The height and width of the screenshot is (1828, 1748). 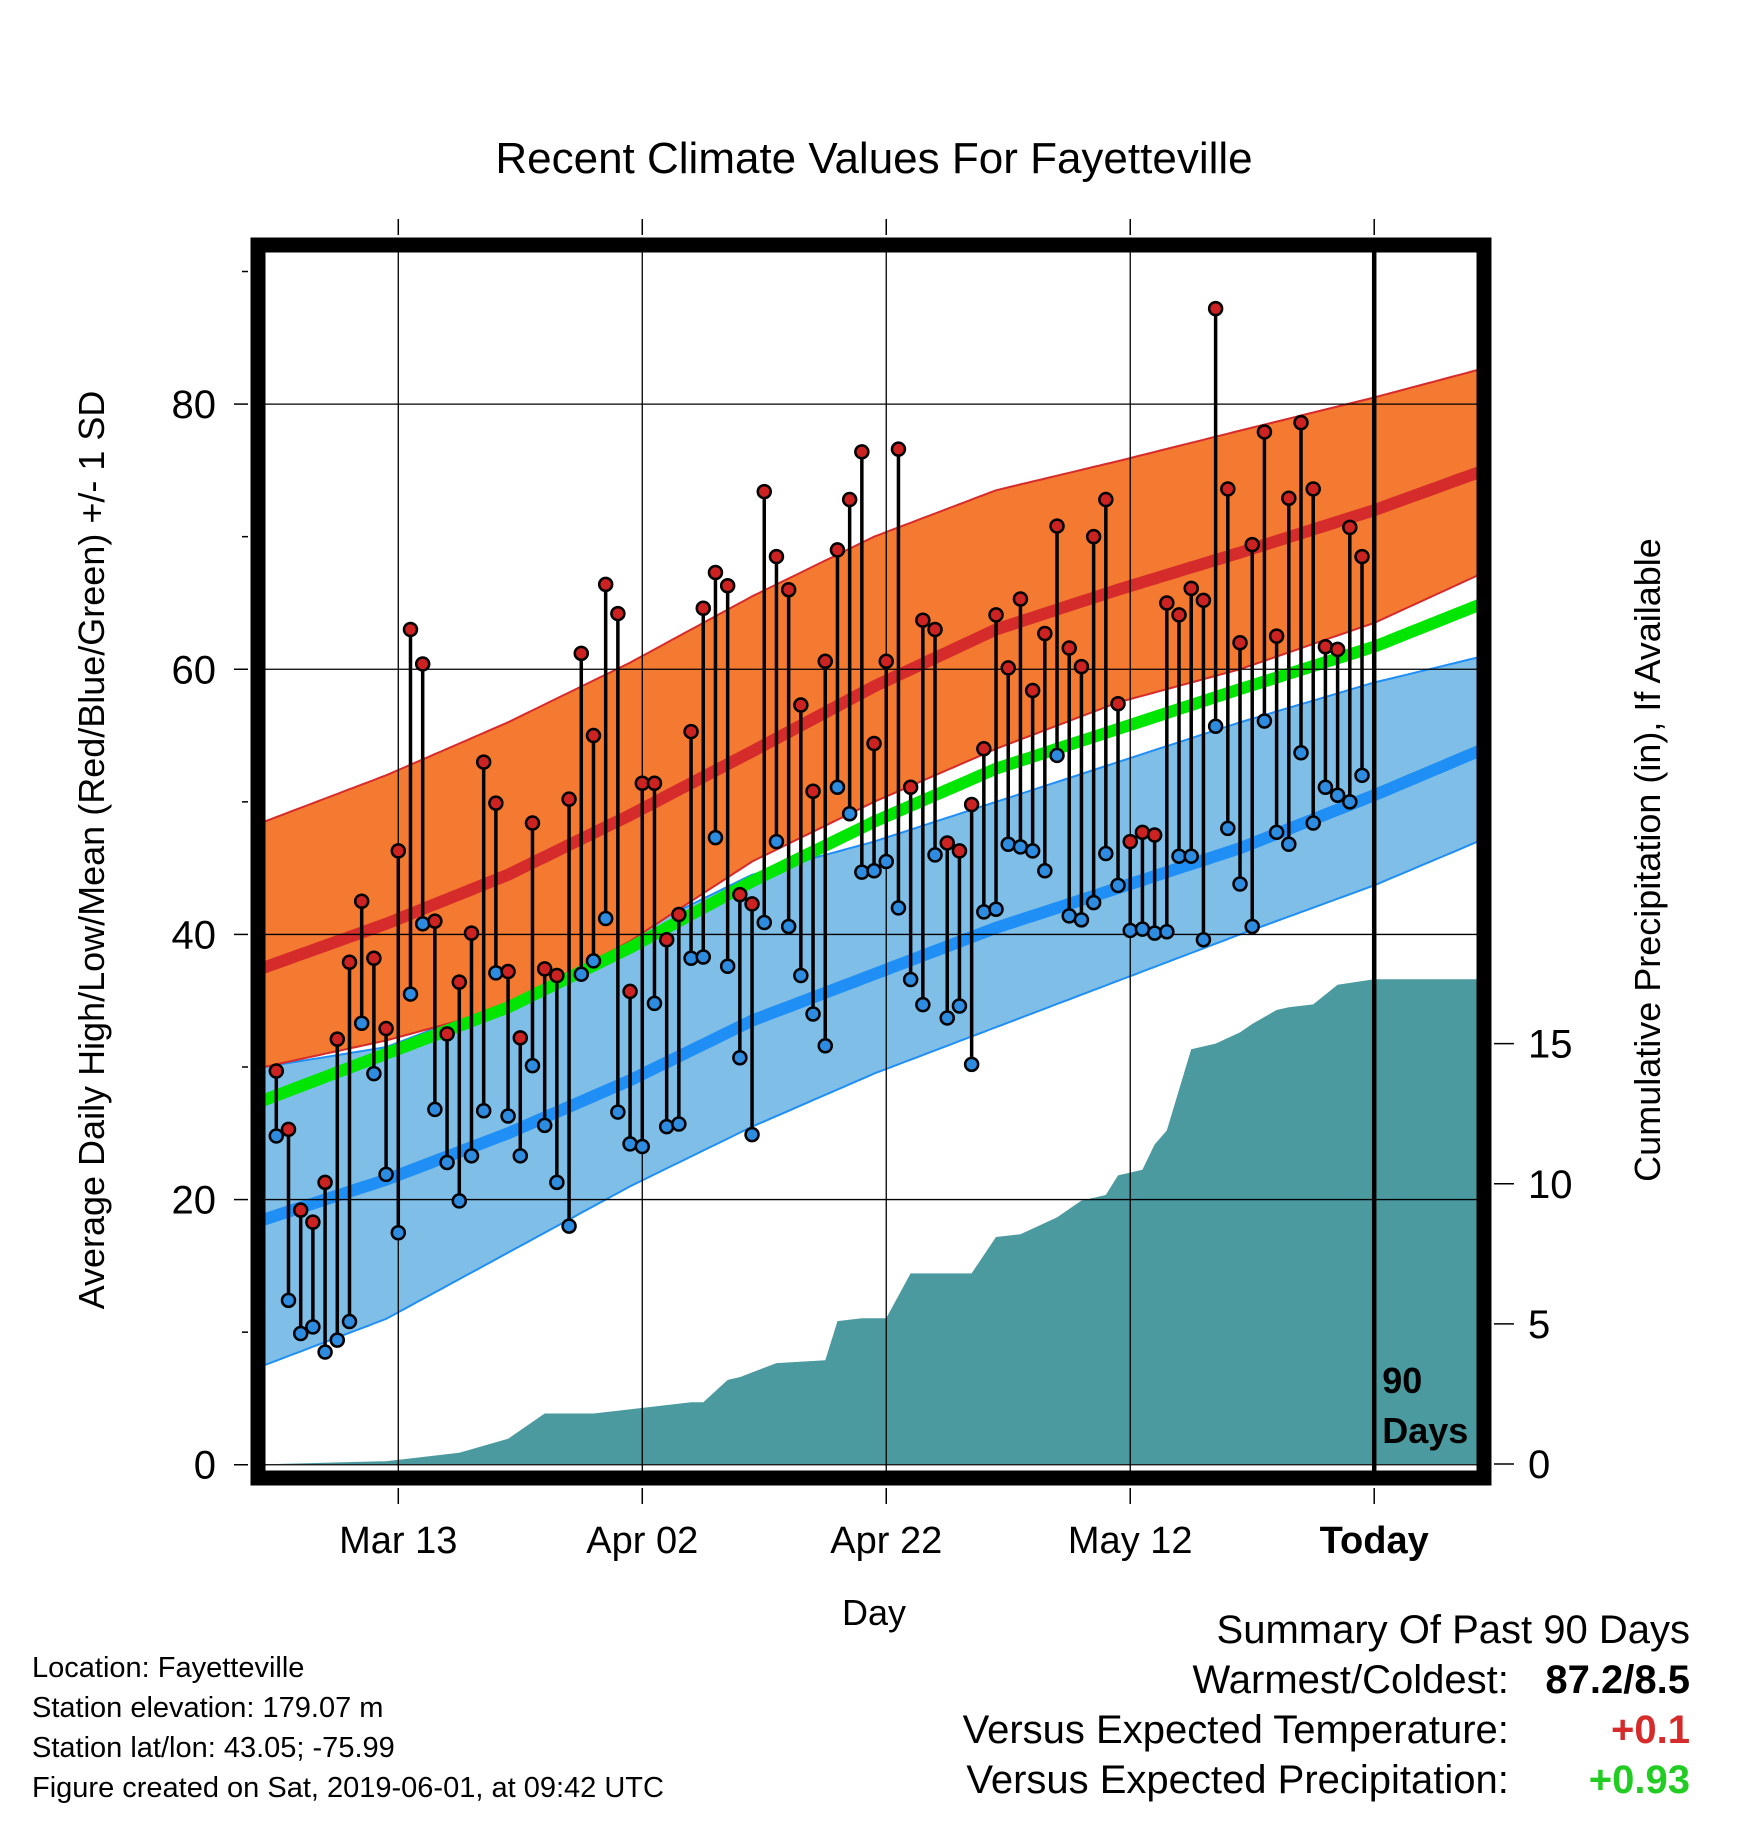 I want to click on today-label: 90 Days, so click(x=1425, y=1405).